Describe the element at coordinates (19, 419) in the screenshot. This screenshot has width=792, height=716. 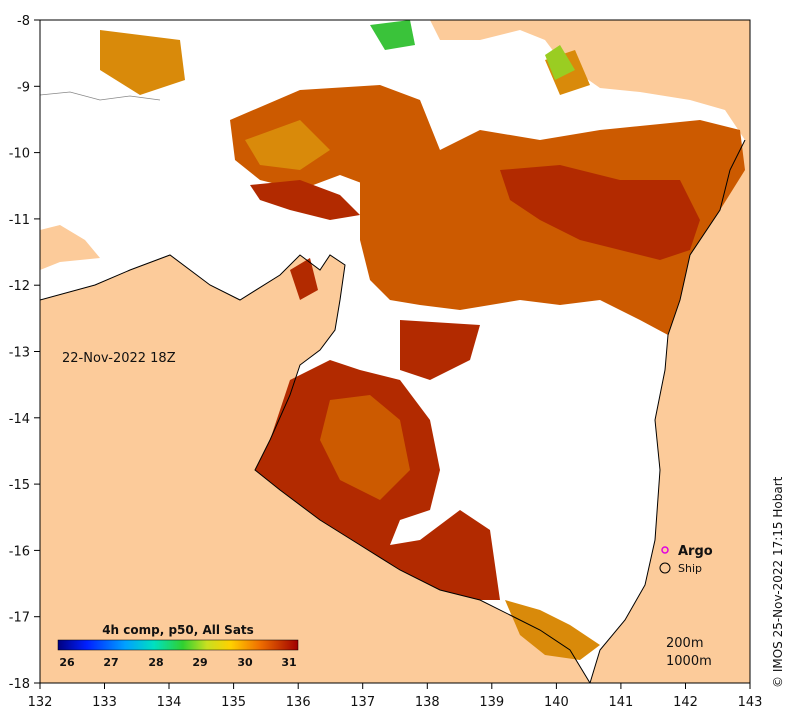
I see `y-tick-label: -14` at that location.